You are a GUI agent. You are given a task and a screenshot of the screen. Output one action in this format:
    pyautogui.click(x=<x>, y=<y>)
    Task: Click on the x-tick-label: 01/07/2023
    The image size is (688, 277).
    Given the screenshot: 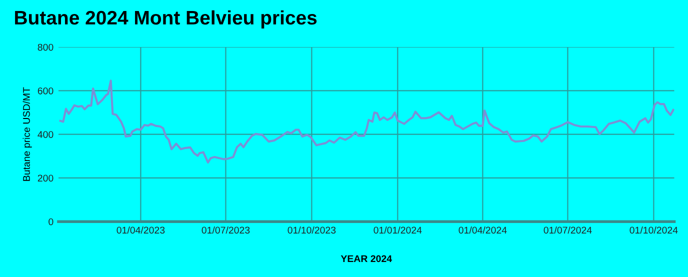 What is the action you would take?
    pyautogui.click(x=226, y=230)
    